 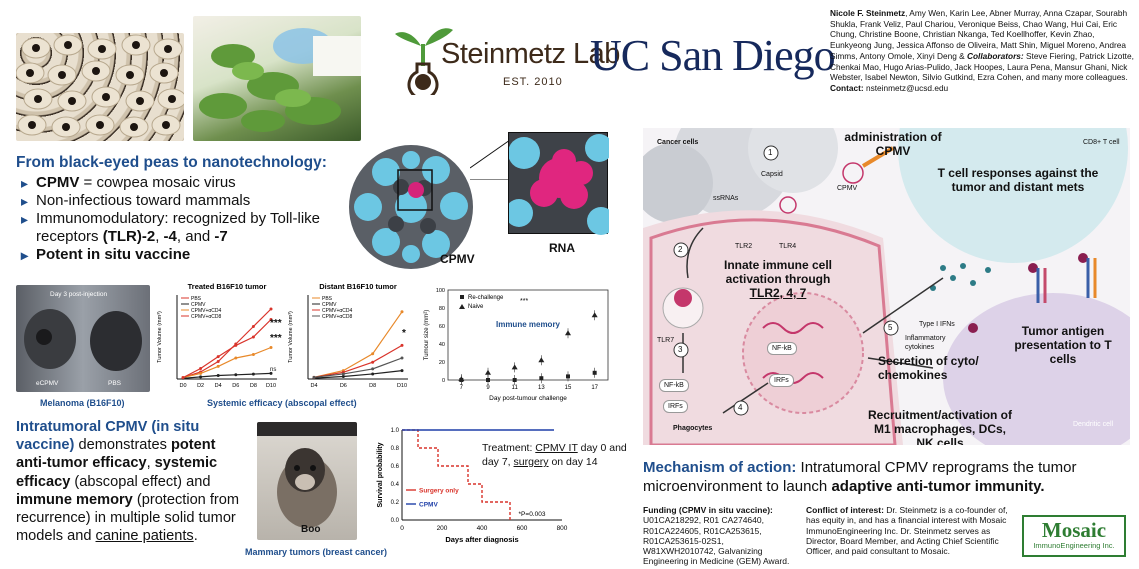 What do you see at coordinates (486, 298) in the screenshot?
I see `legend-label: Re-challenge` at bounding box center [486, 298].